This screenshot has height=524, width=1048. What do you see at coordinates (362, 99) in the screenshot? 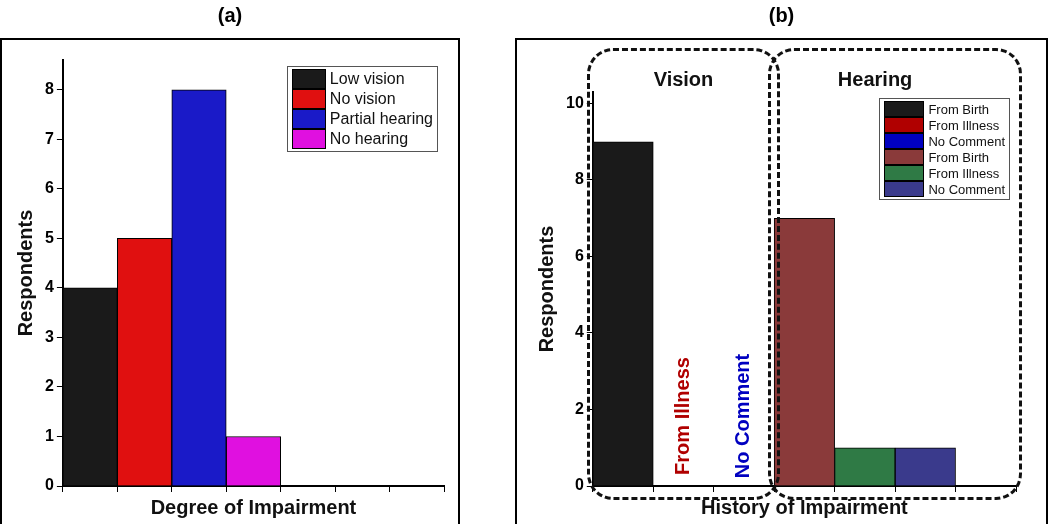
I see `legend-label: No vision` at bounding box center [362, 99].